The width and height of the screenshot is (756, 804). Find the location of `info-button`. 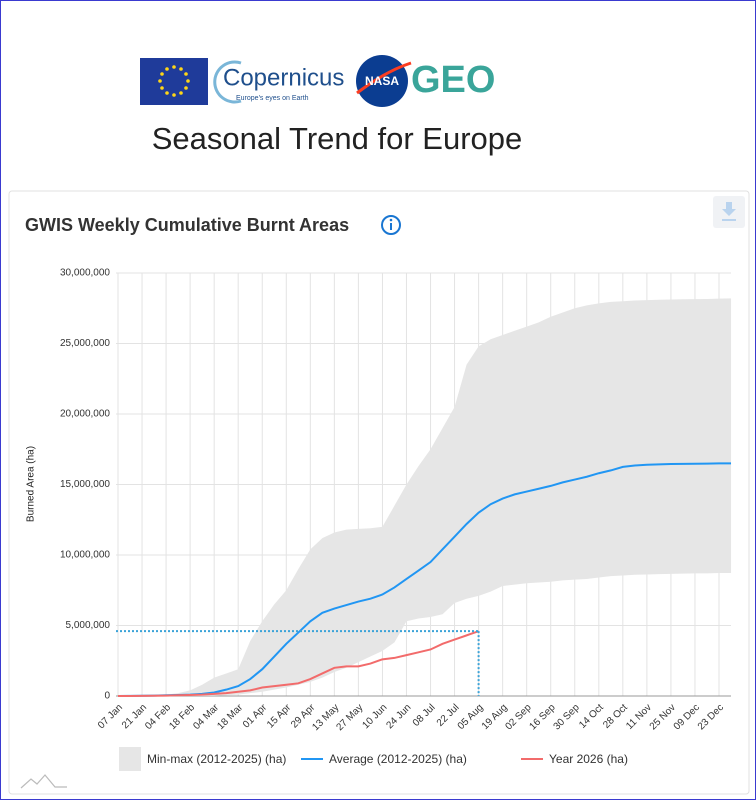

info-button is located at coordinates (391, 225).